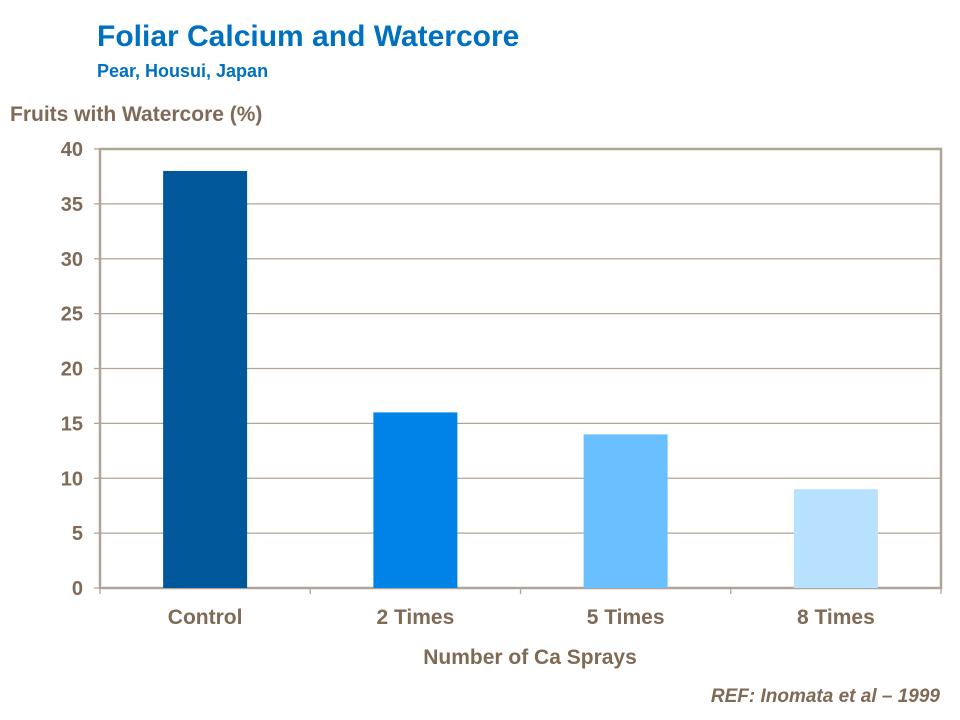 The image size is (960, 720). I want to click on y-tick-label: 40, so click(72, 150).